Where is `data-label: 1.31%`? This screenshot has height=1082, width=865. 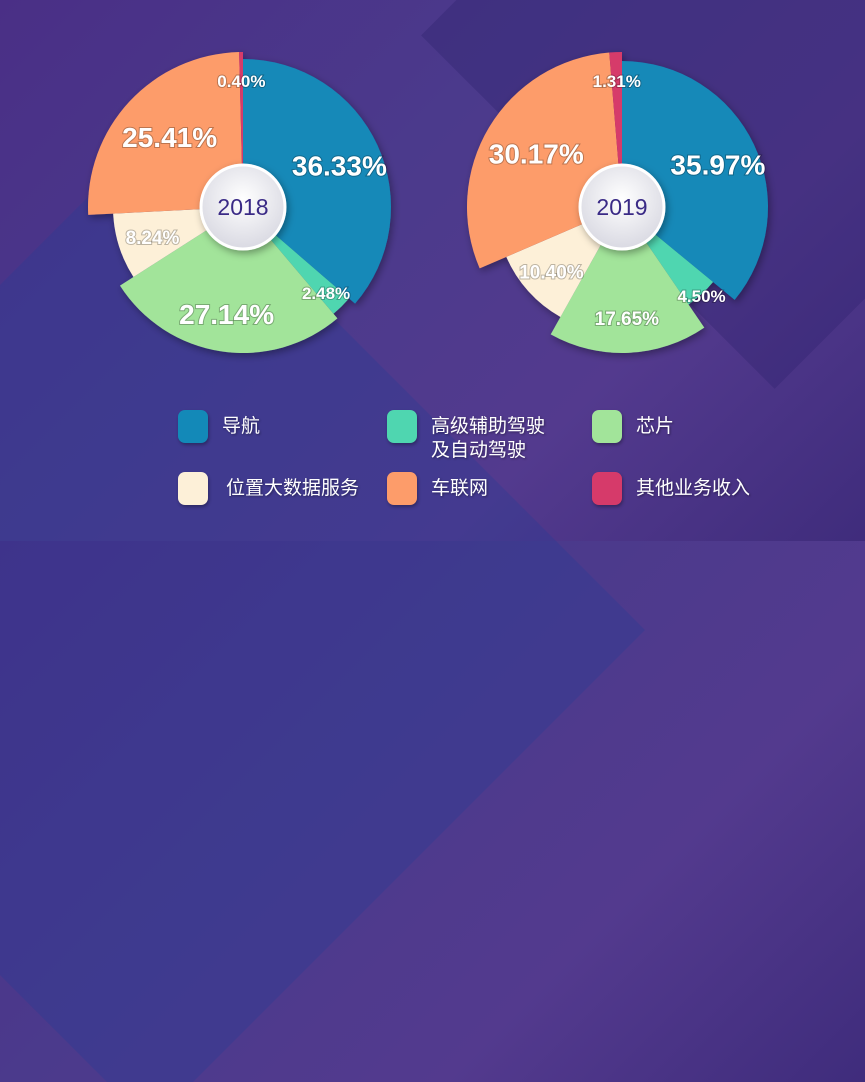 data-label: 1.31% is located at coordinates (617, 81).